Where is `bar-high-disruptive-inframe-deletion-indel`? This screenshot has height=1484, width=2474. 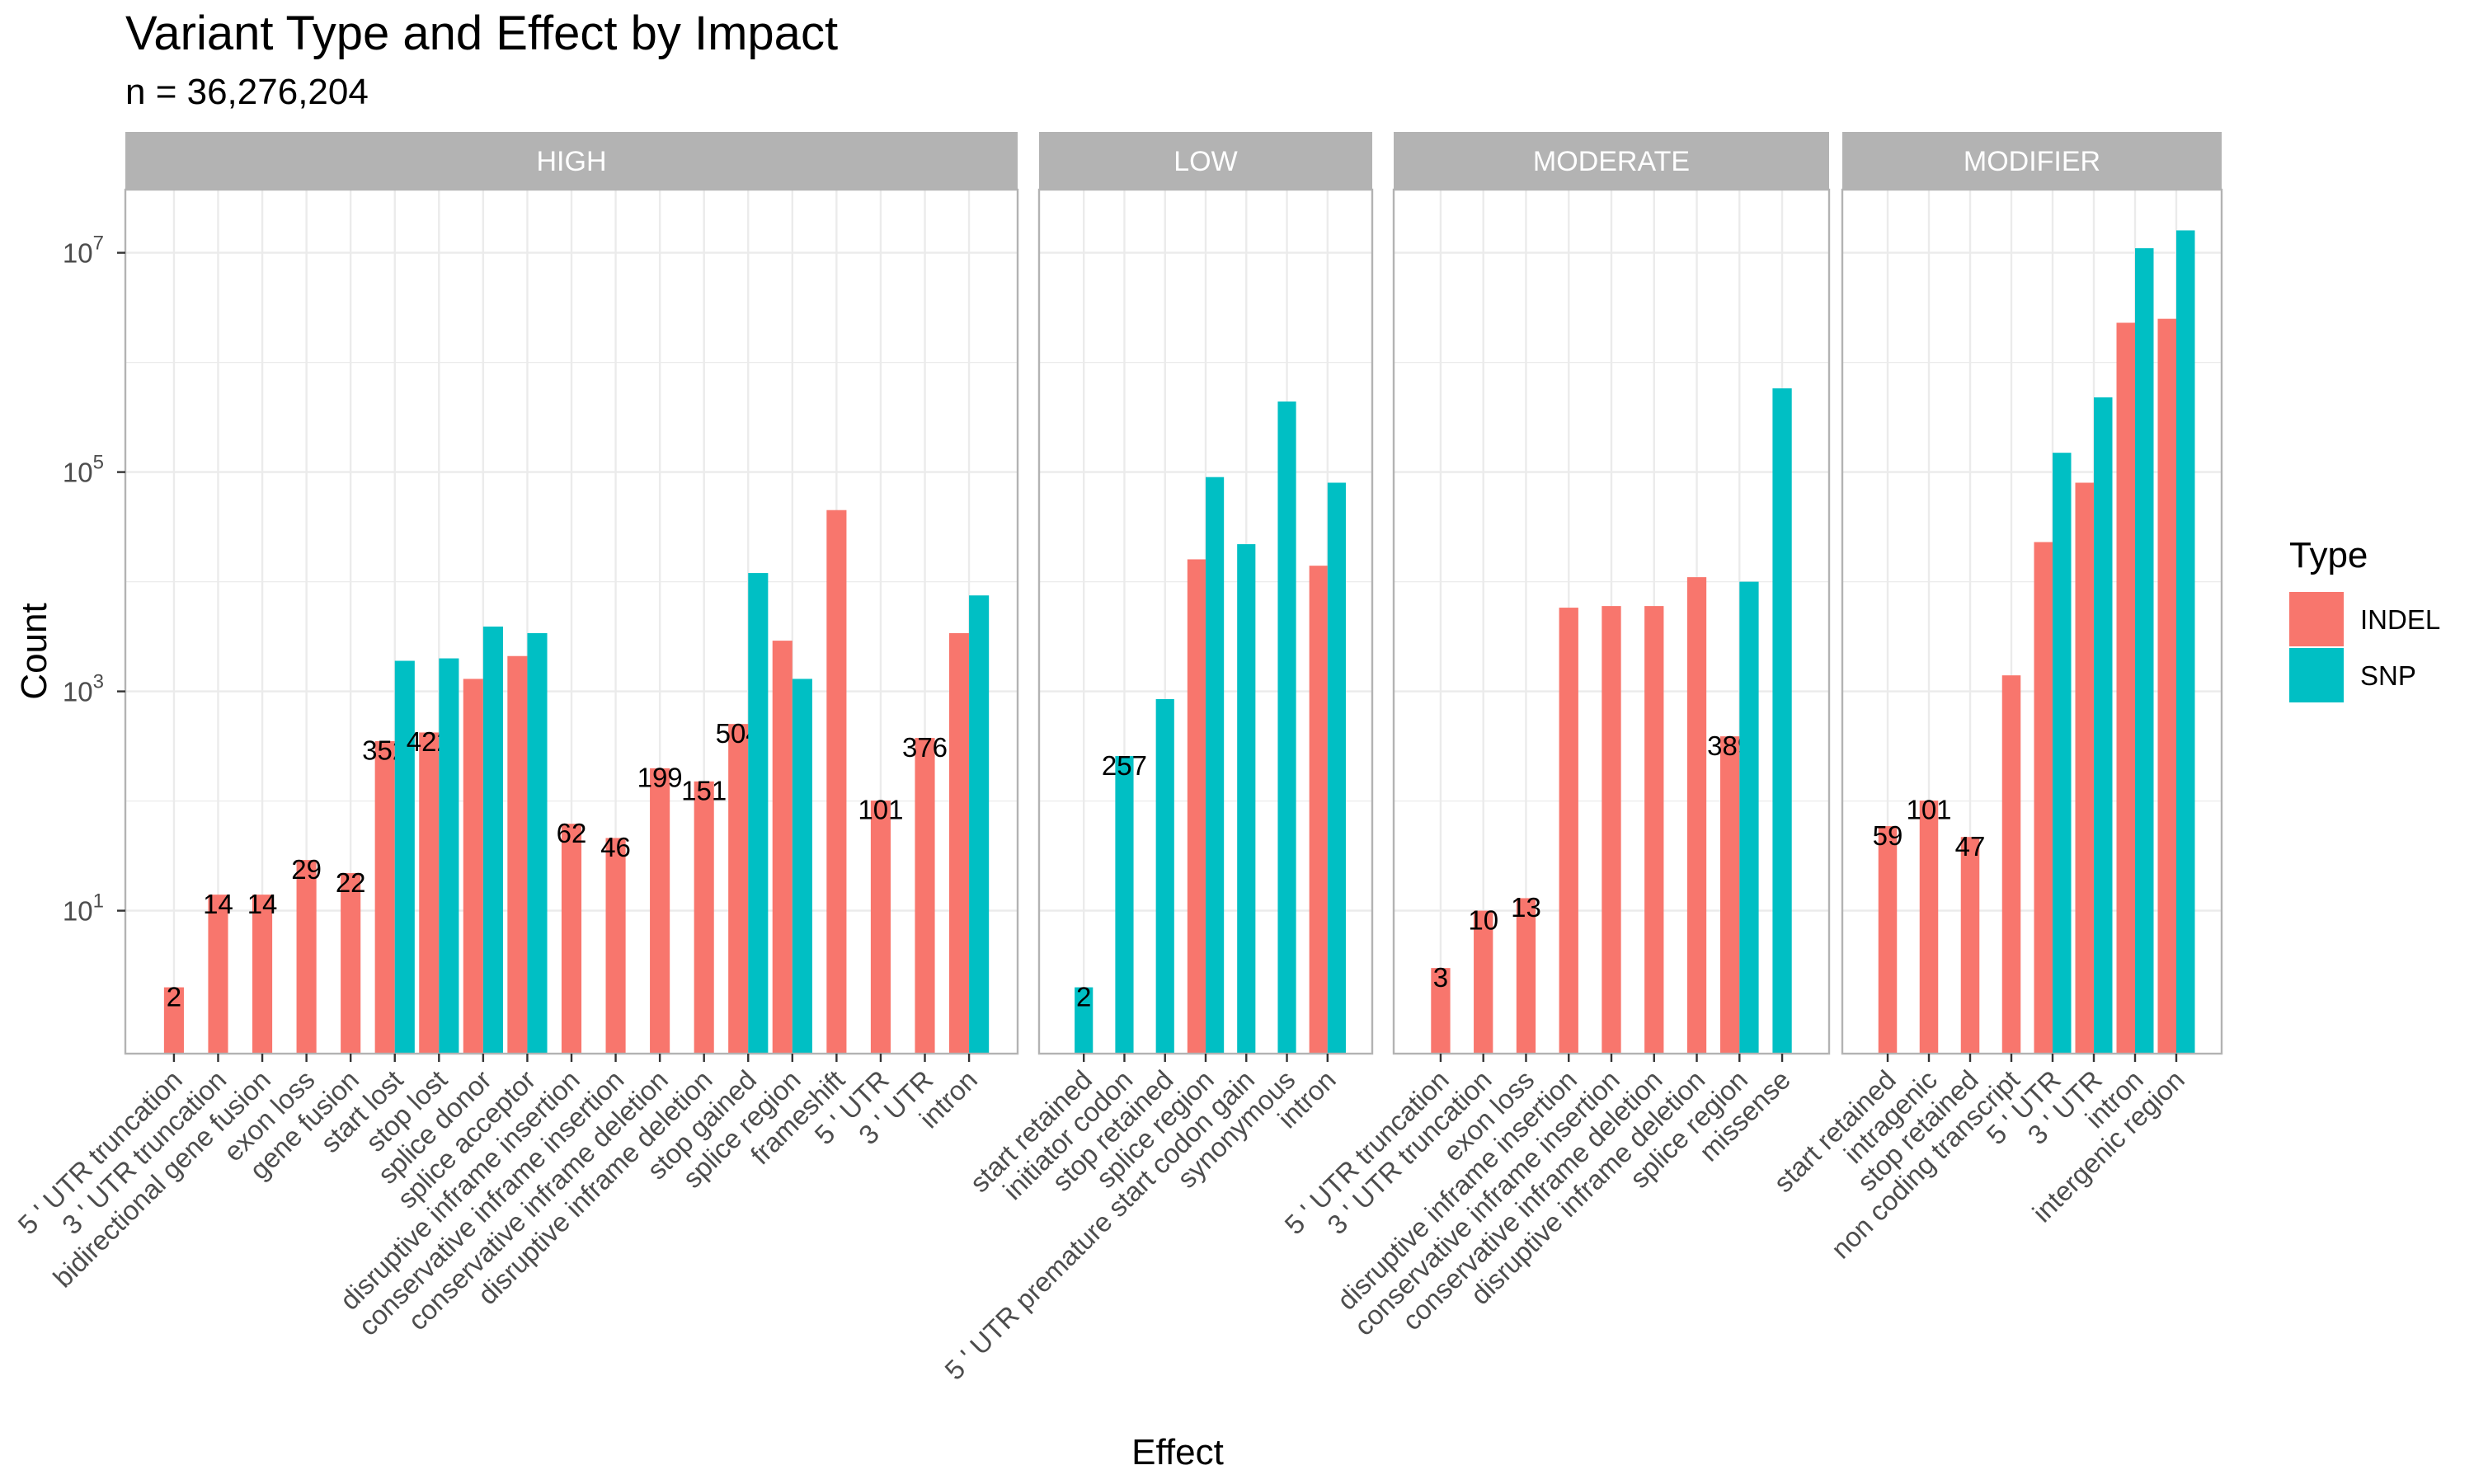
bar-high-disruptive-inframe-deletion-indel is located at coordinates (704, 917).